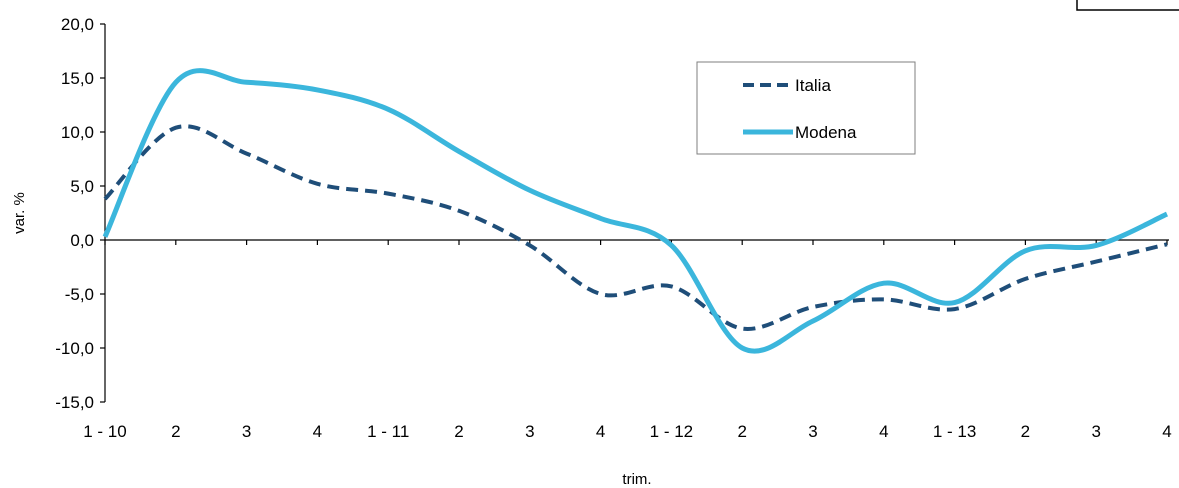  What do you see at coordinates (826, 132) in the screenshot?
I see `legend-label-modena: Modena` at bounding box center [826, 132].